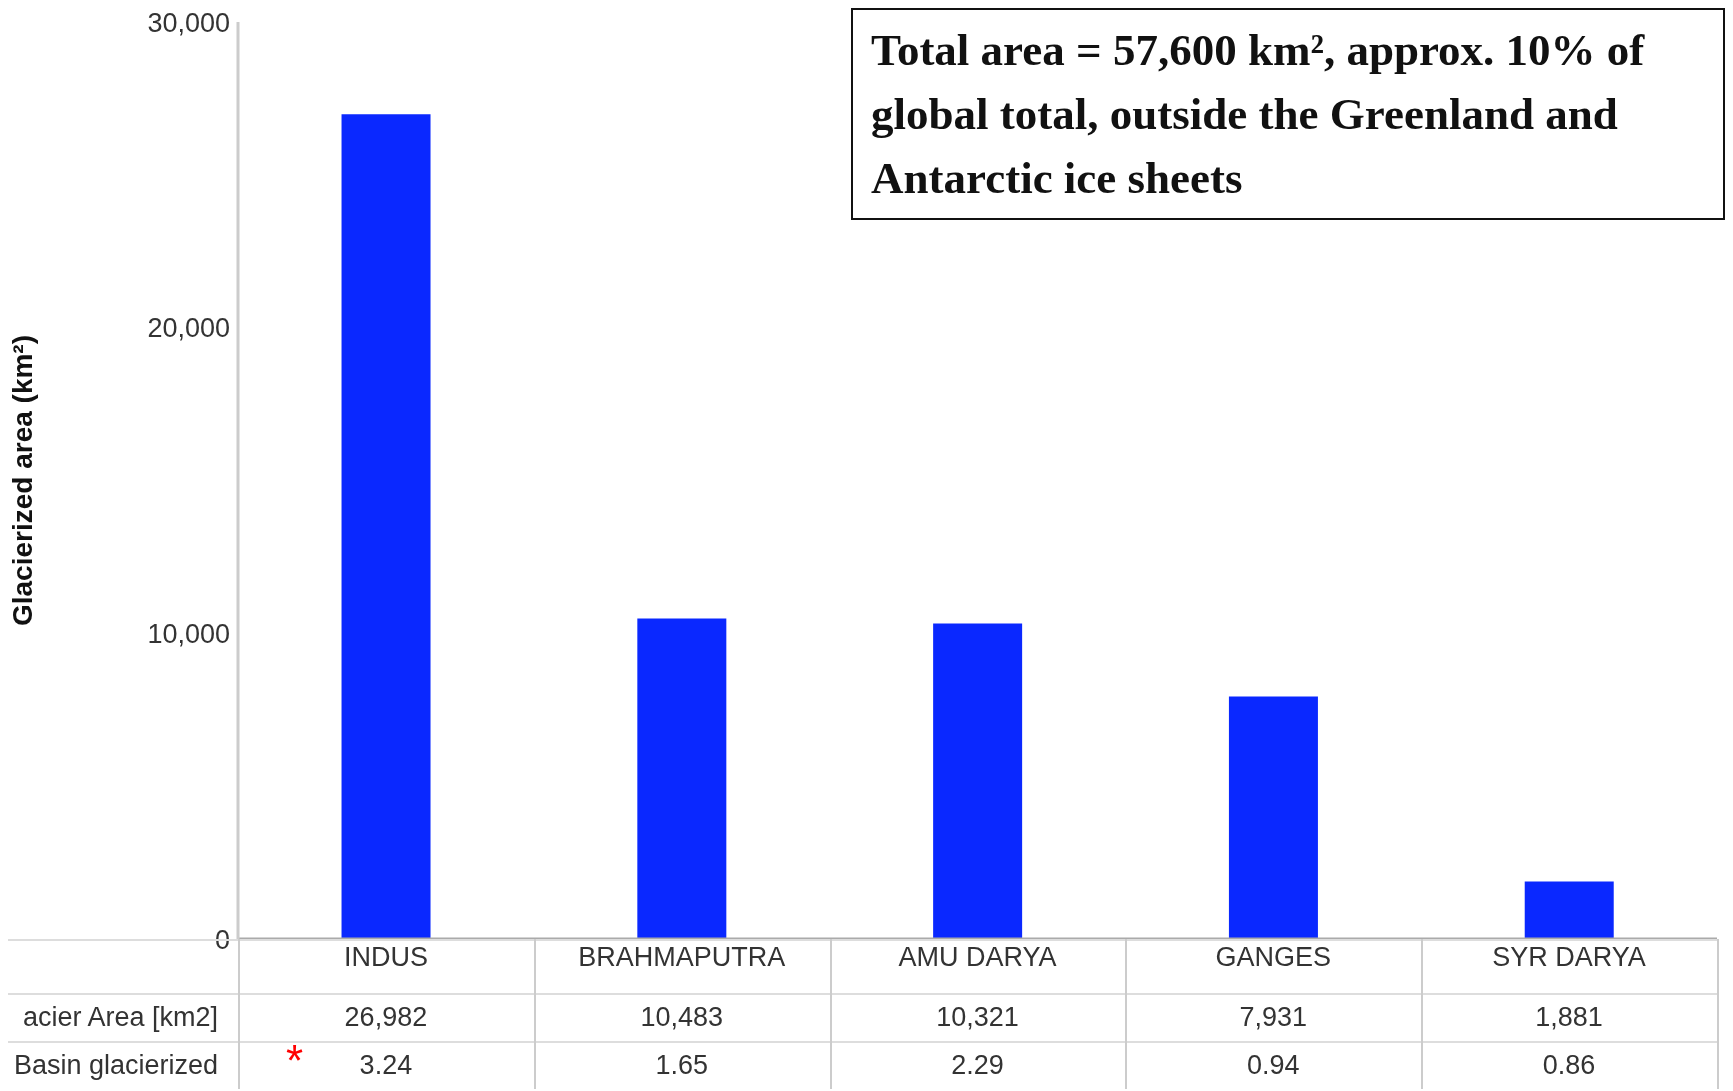  What do you see at coordinates (977, 957) in the screenshot?
I see `x-tick-label: AMU DARYA` at bounding box center [977, 957].